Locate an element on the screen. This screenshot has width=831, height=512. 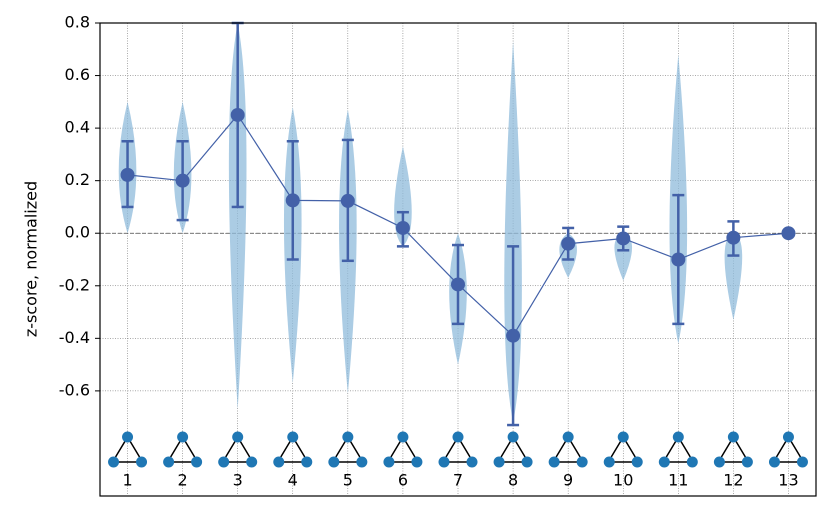
x-tick-label: 5 is located at coordinates (348, 480).